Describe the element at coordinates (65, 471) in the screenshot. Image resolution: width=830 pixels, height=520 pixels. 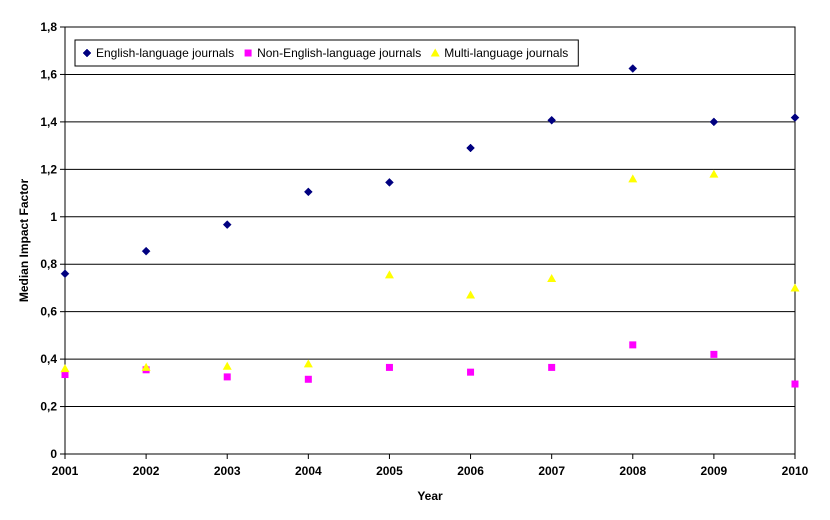
I see `x-tick-label: 2001` at that location.